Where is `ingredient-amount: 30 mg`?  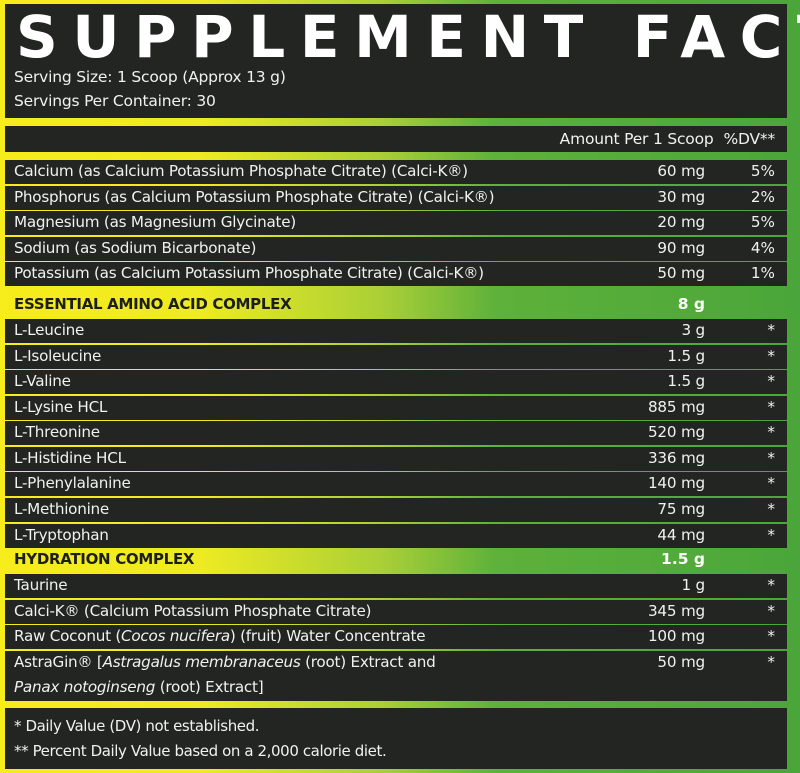
ingredient-amount: 30 mg is located at coordinates (681, 197).